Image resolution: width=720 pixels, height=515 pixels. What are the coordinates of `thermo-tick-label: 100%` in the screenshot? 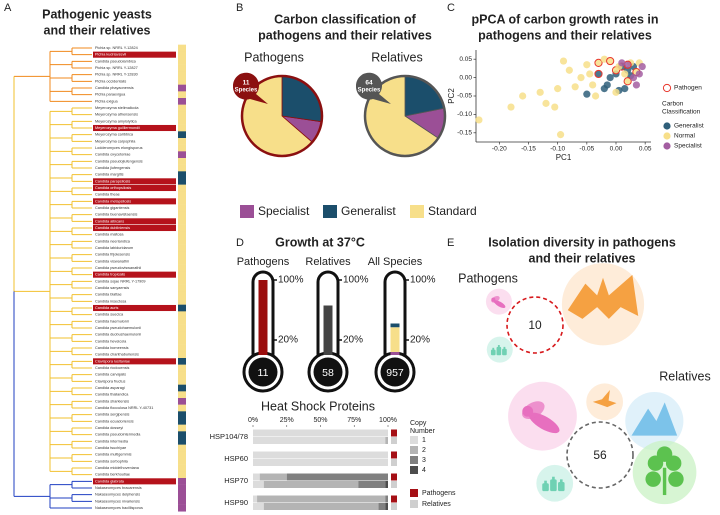 It's located at (356, 280).